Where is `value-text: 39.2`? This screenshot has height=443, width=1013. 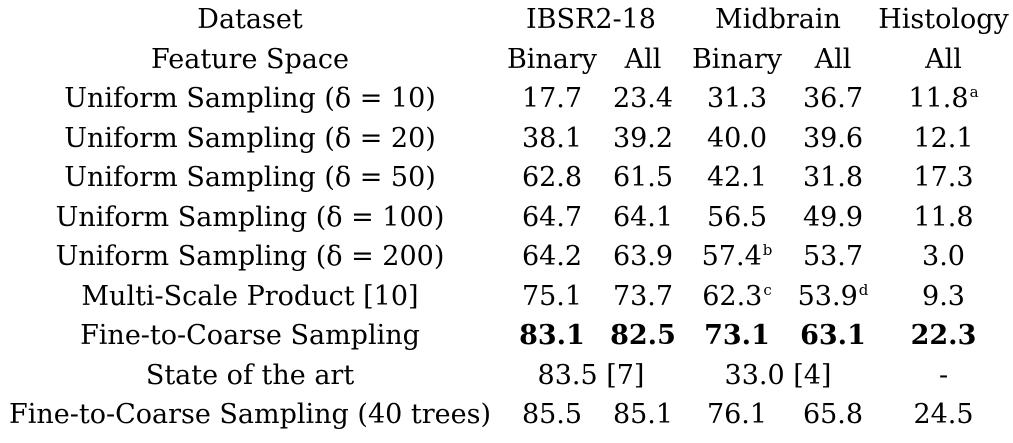
value-text: 39.2 is located at coordinates (643, 138).